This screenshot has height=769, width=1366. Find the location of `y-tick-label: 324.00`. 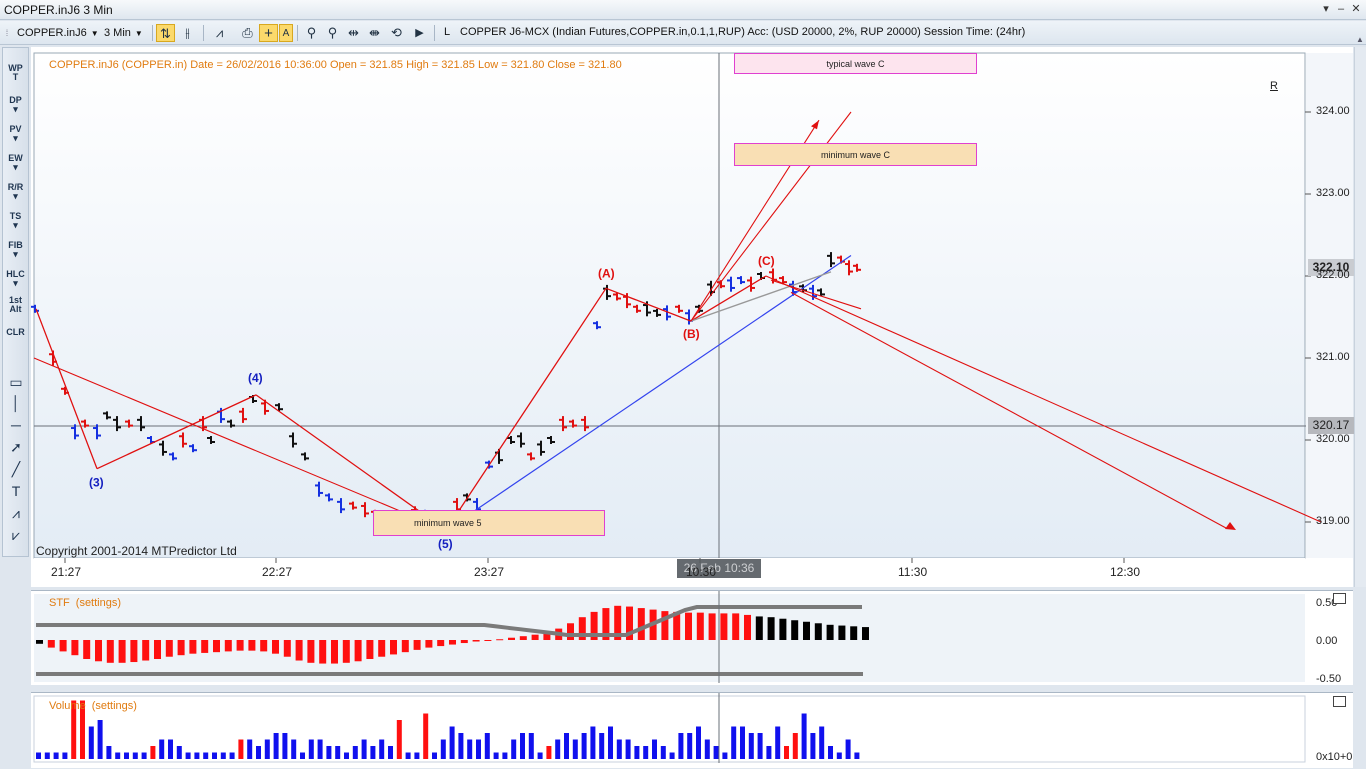

y-tick-label: 324.00 is located at coordinates (1333, 111).